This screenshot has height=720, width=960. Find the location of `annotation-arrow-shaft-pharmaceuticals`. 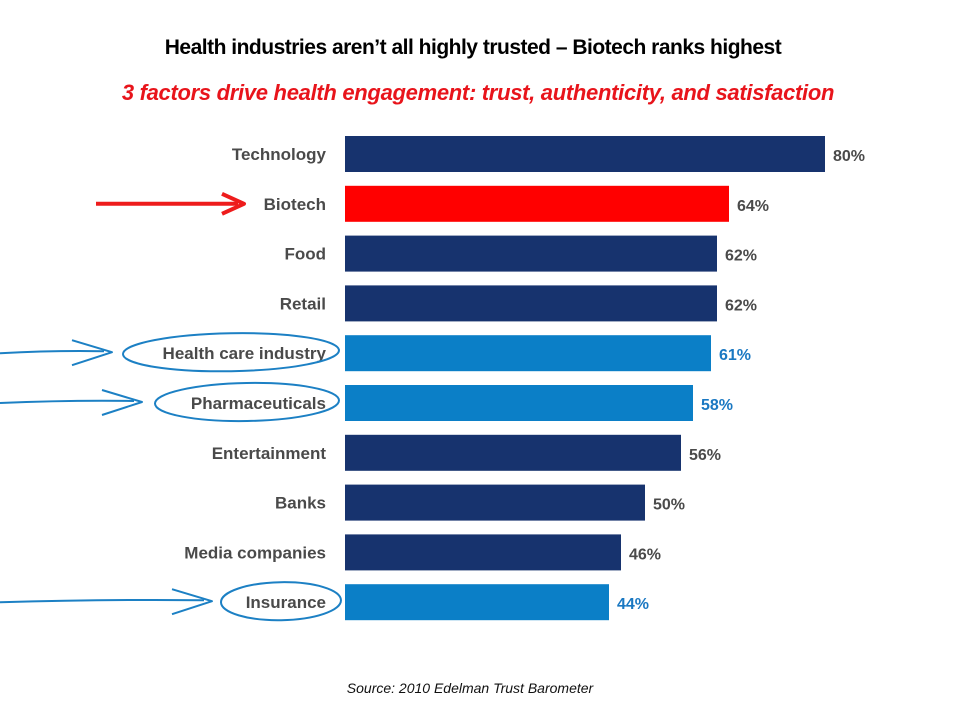

annotation-arrow-shaft-pharmaceuticals is located at coordinates (67, 401).